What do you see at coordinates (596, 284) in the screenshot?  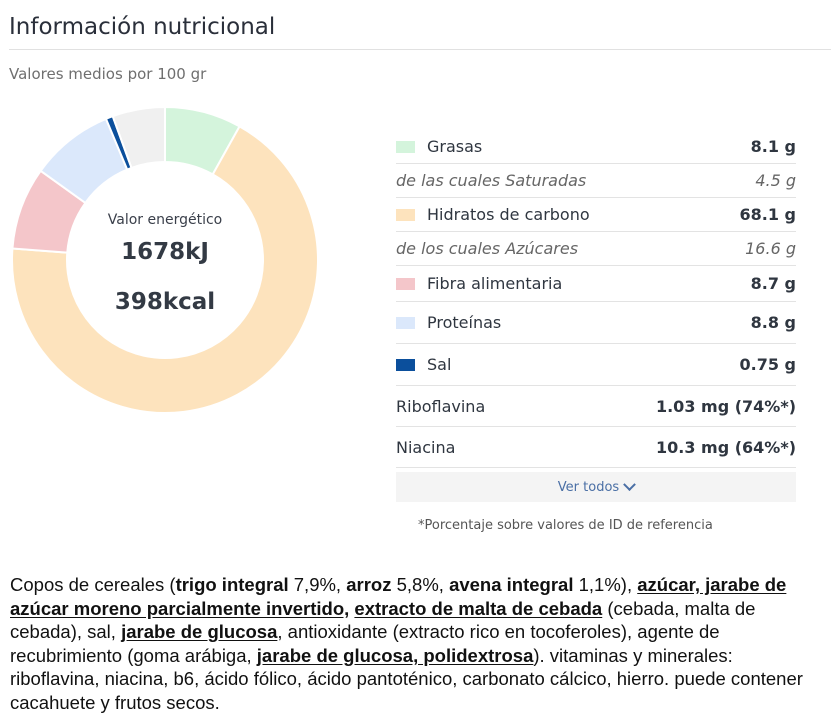 I see `nutrient-row: Fibra alimentaria 8.7 g` at bounding box center [596, 284].